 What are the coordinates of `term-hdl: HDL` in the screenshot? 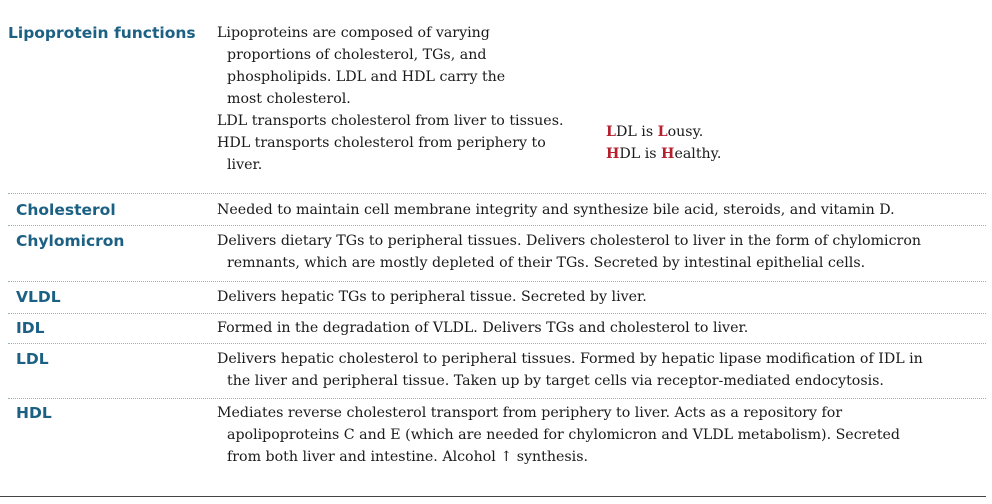 It's located at (34, 413).